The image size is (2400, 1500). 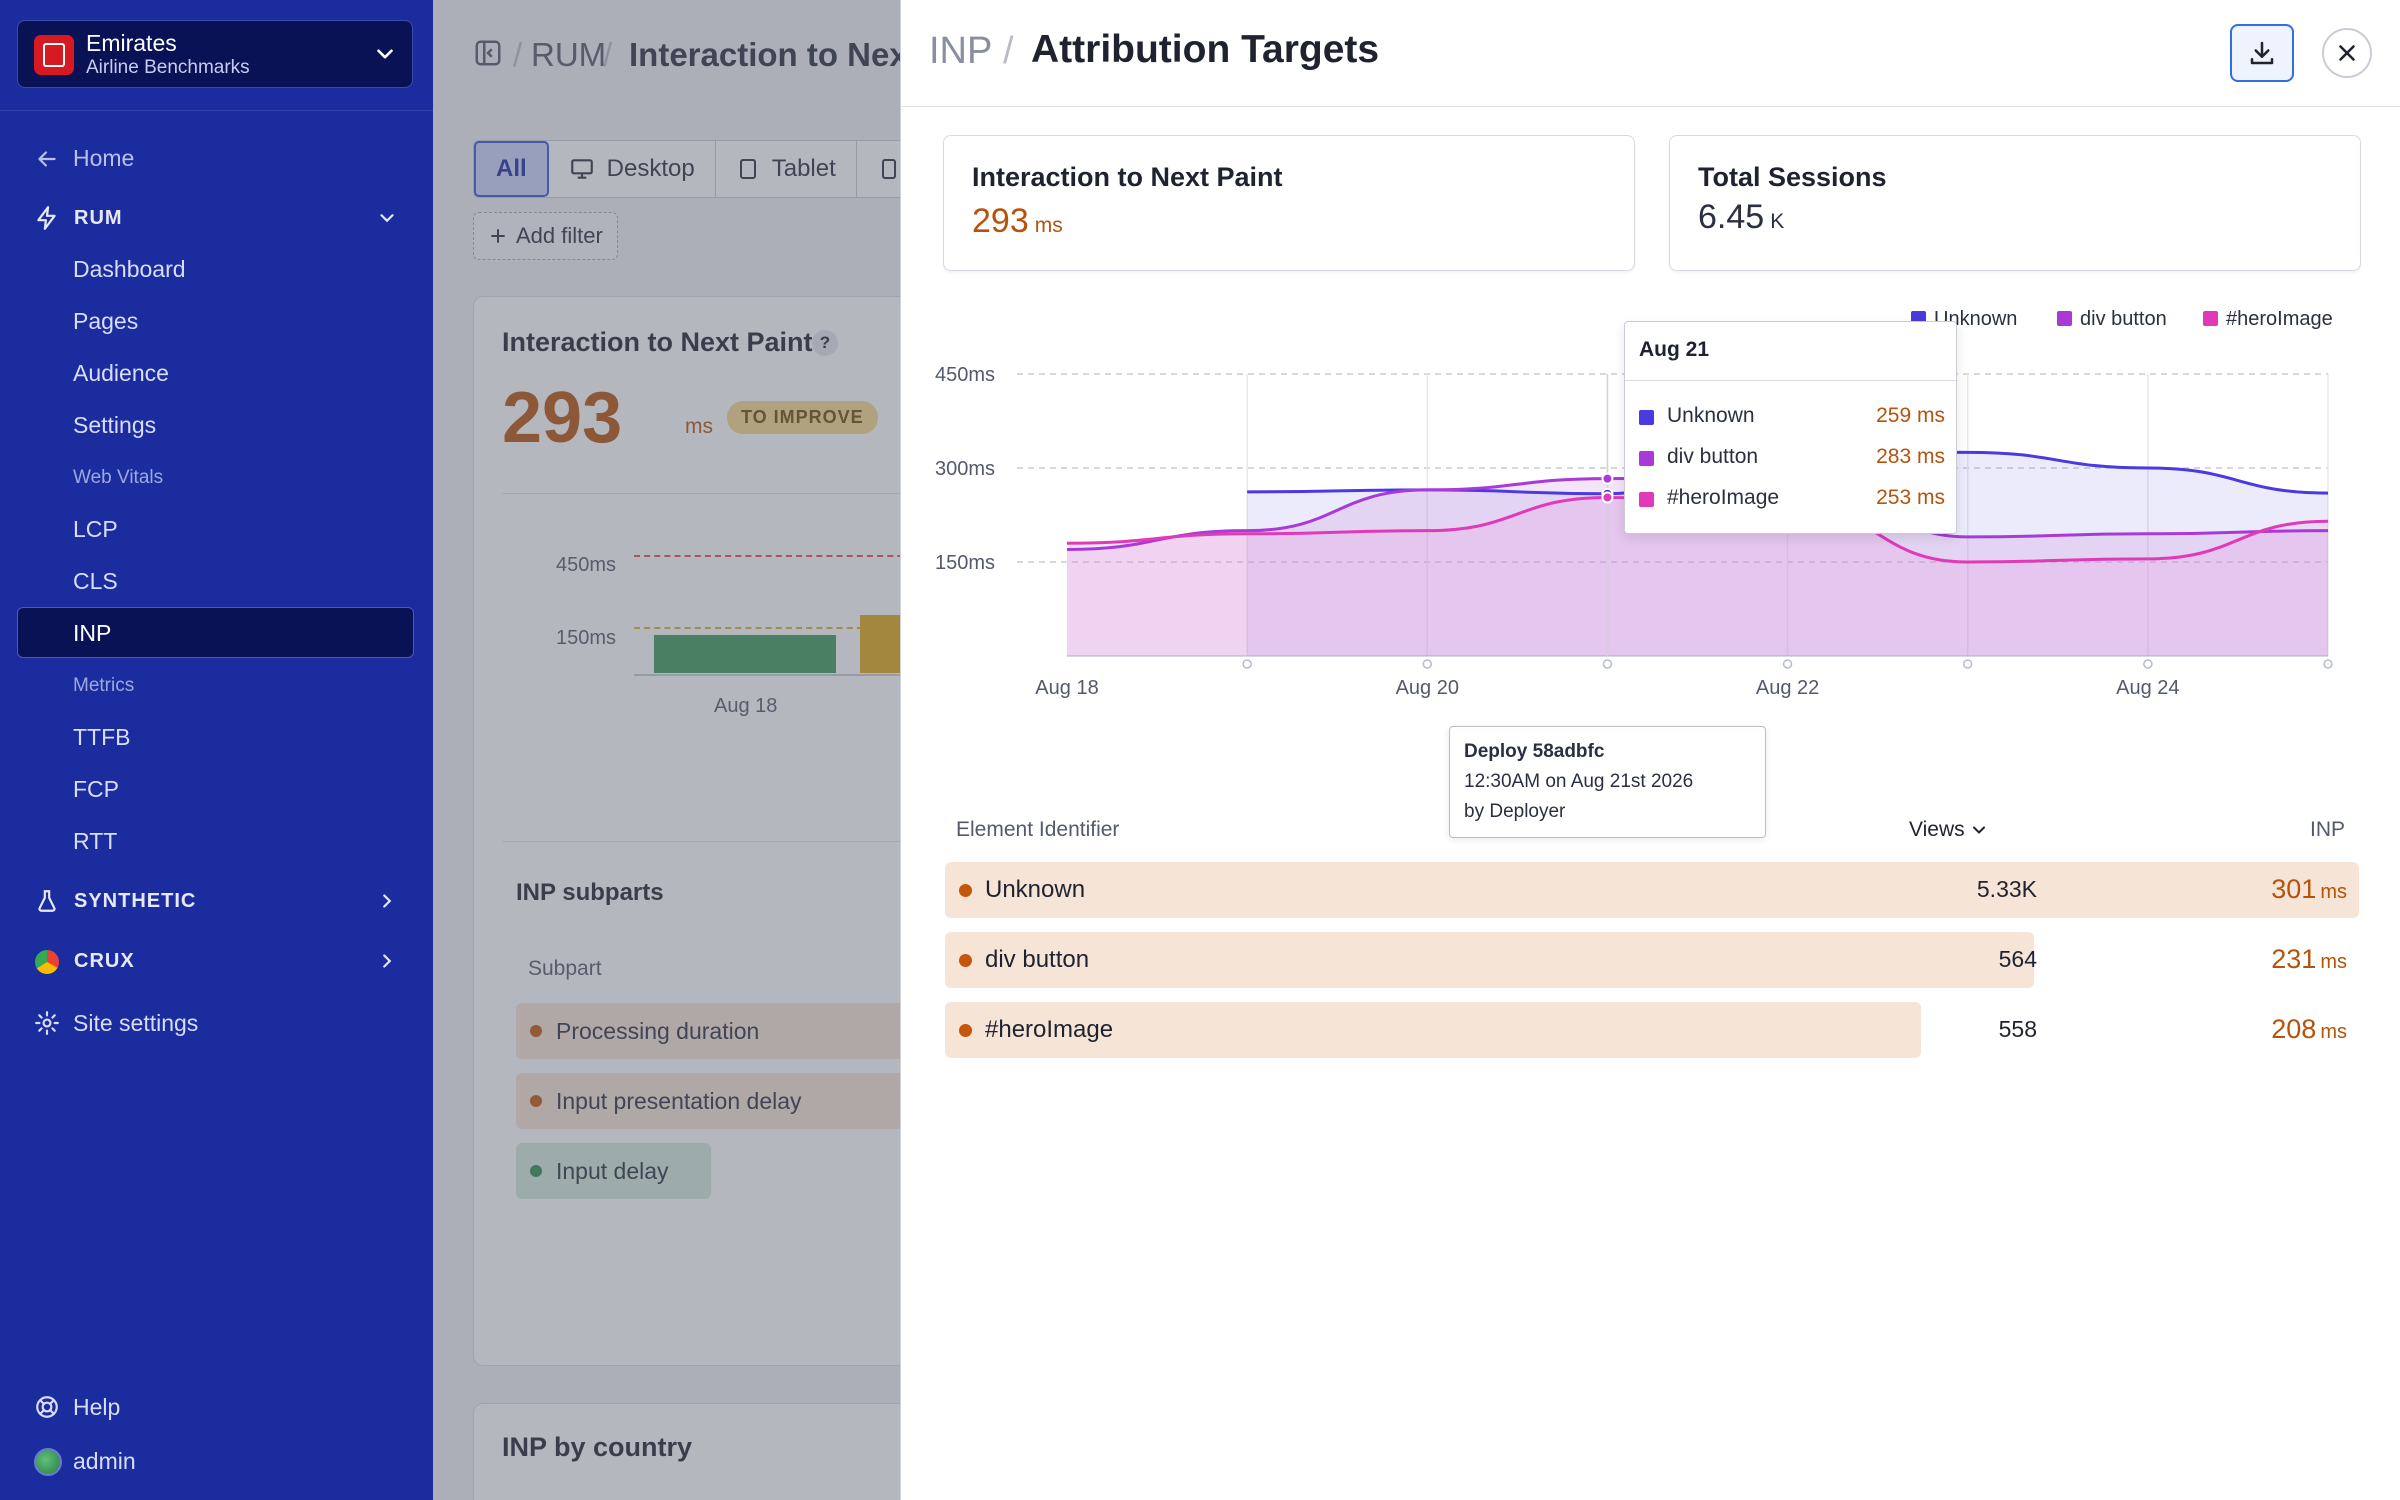 What do you see at coordinates (825, 343) in the screenshot?
I see `help-badge-icon: ?` at bounding box center [825, 343].